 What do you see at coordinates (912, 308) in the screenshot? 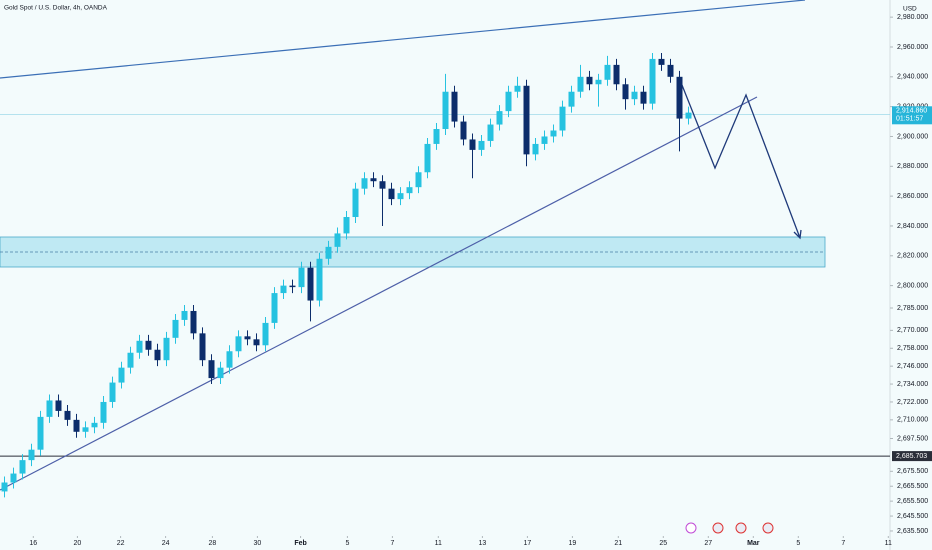
I see `y-tick-label: 2,785.000` at bounding box center [912, 308].